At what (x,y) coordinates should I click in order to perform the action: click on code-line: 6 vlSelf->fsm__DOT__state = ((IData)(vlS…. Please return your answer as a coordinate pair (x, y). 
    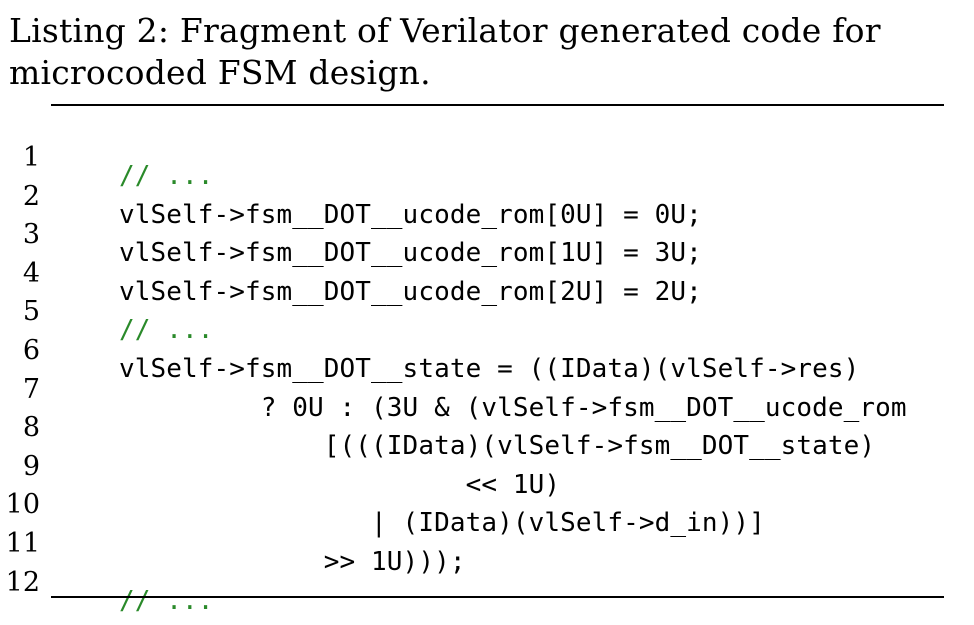
    Looking at the image, I should click on (487, 349).